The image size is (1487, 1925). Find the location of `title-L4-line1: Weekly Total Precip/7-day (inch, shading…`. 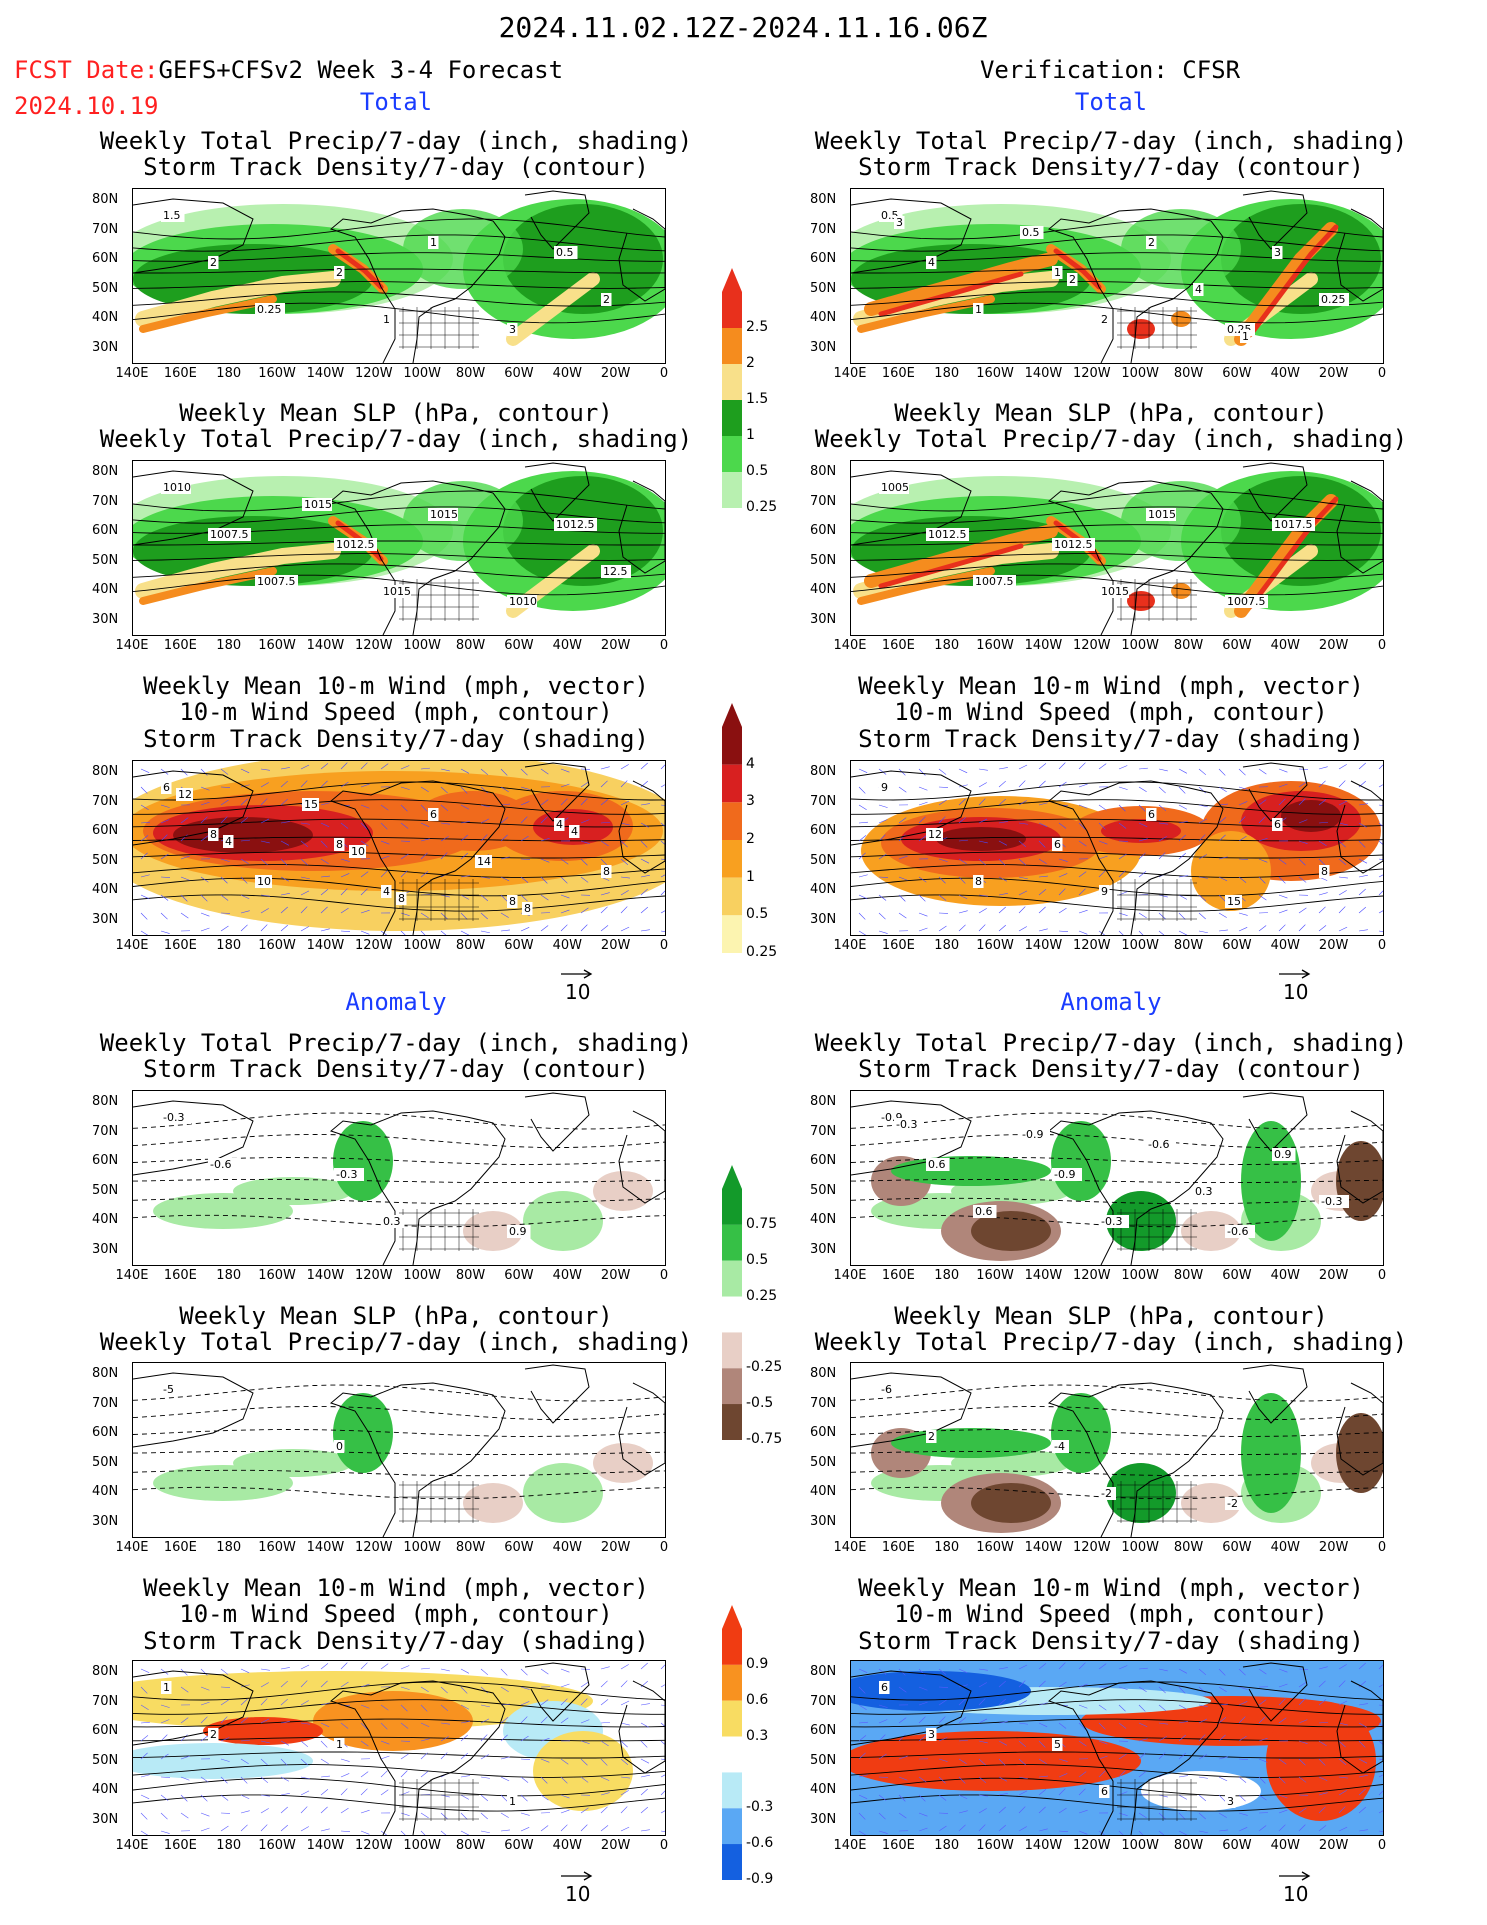

title-L4-line1: Weekly Total Precip/7-day (inch, shading… is located at coordinates (396, 1043).